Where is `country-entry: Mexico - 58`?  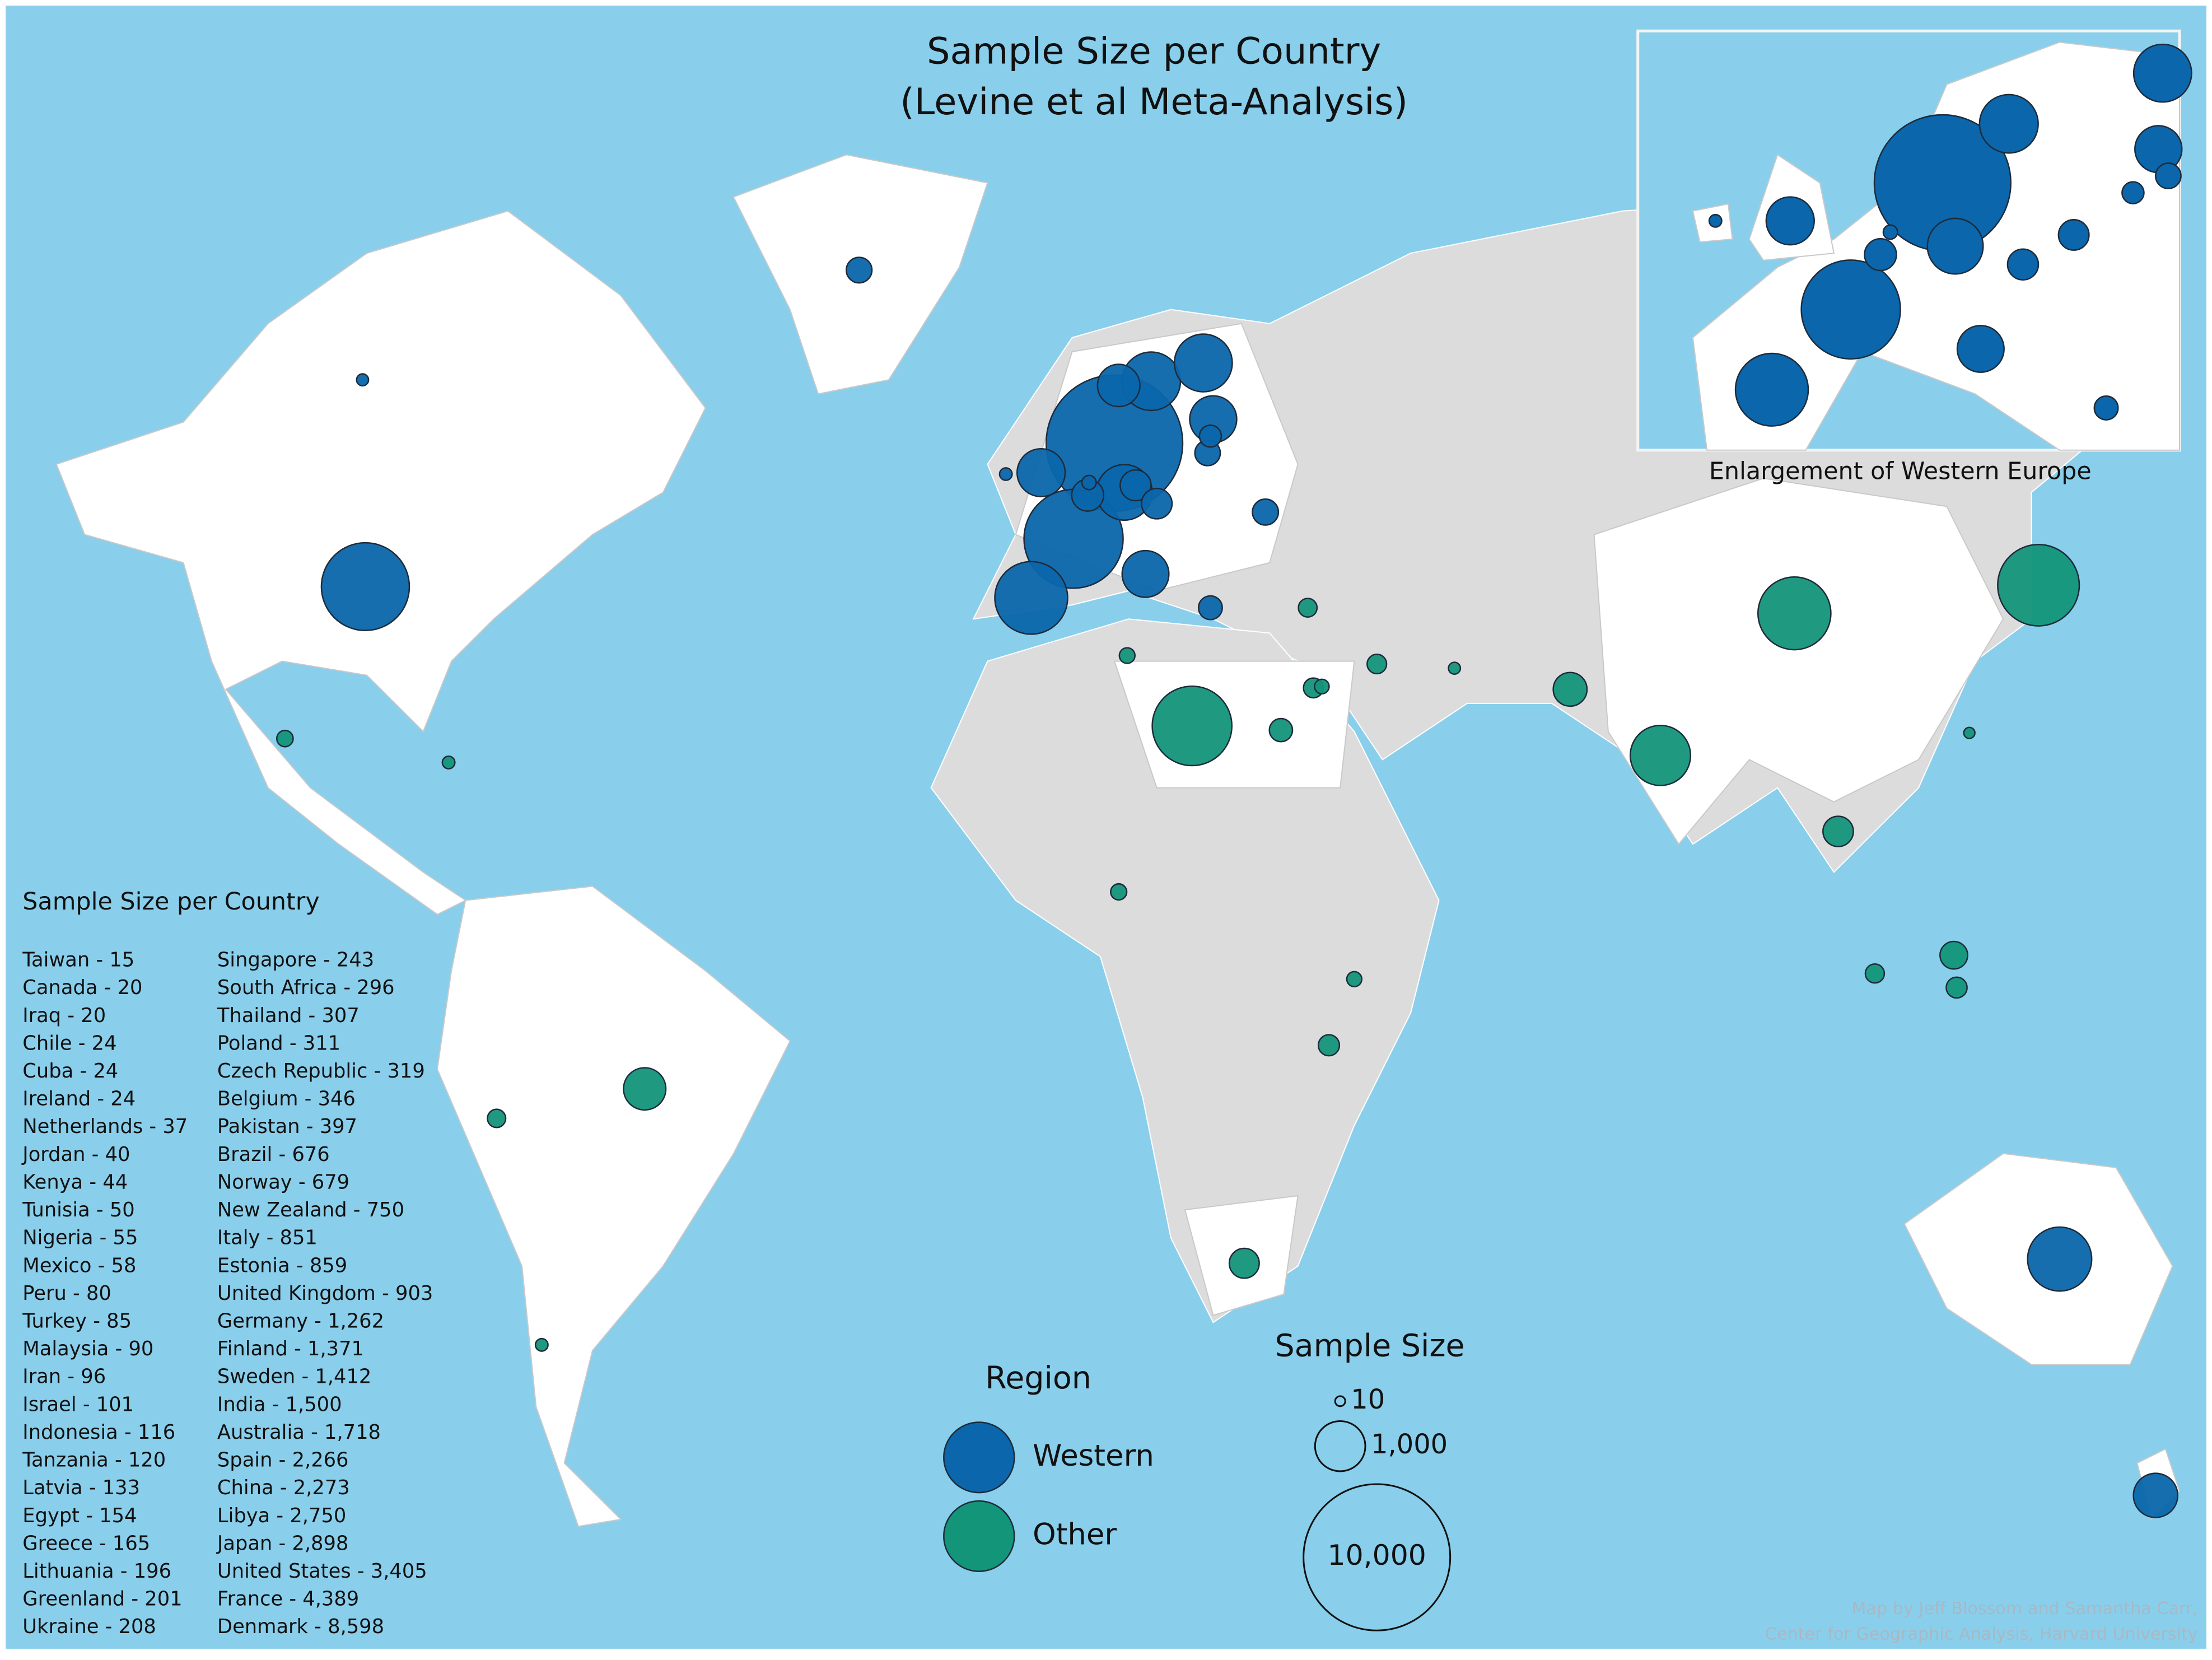
country-entry: Mexico - 58 is located at coordinates (79, 1265).